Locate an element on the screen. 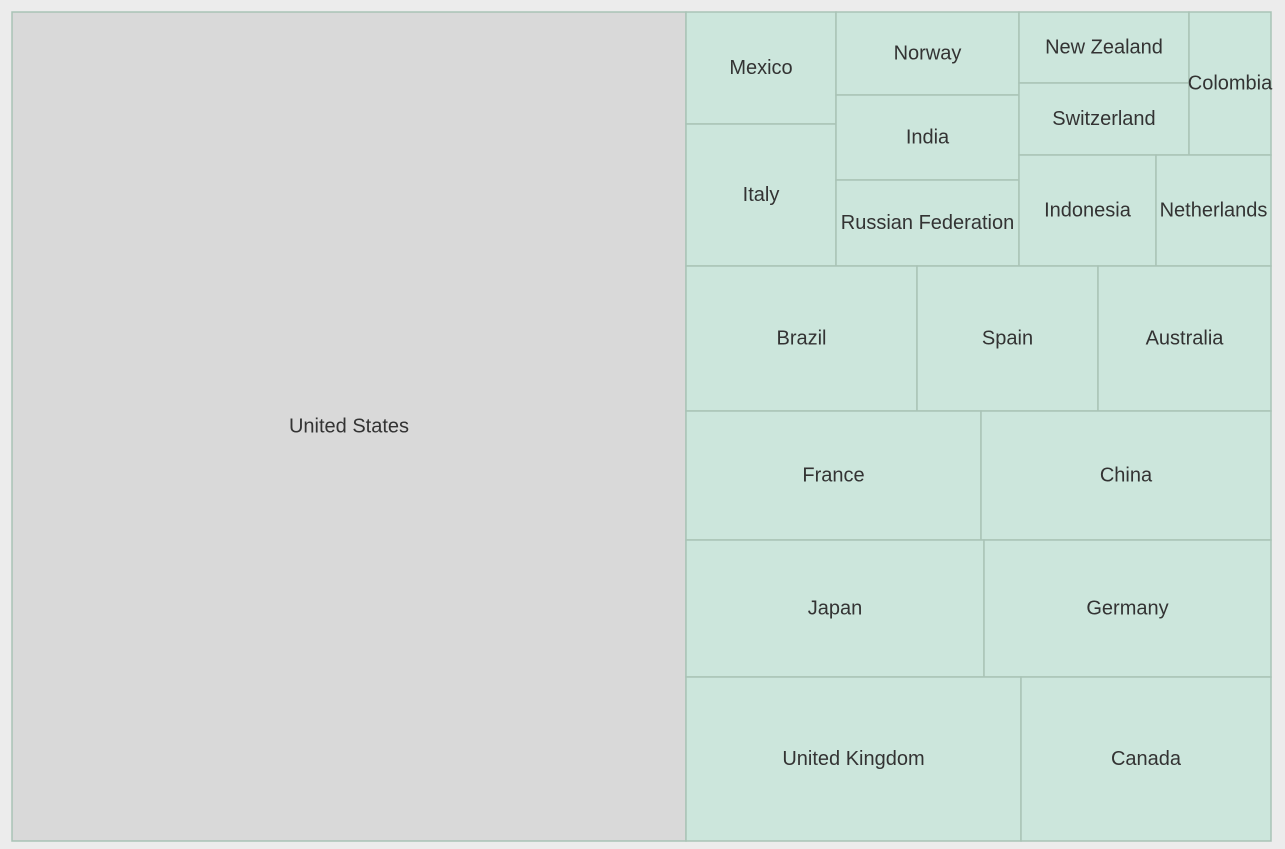 The width and height of the screenshot is (1285, 849). treemap-cell-label: New Zealand is located at coordinates (1104, 48).